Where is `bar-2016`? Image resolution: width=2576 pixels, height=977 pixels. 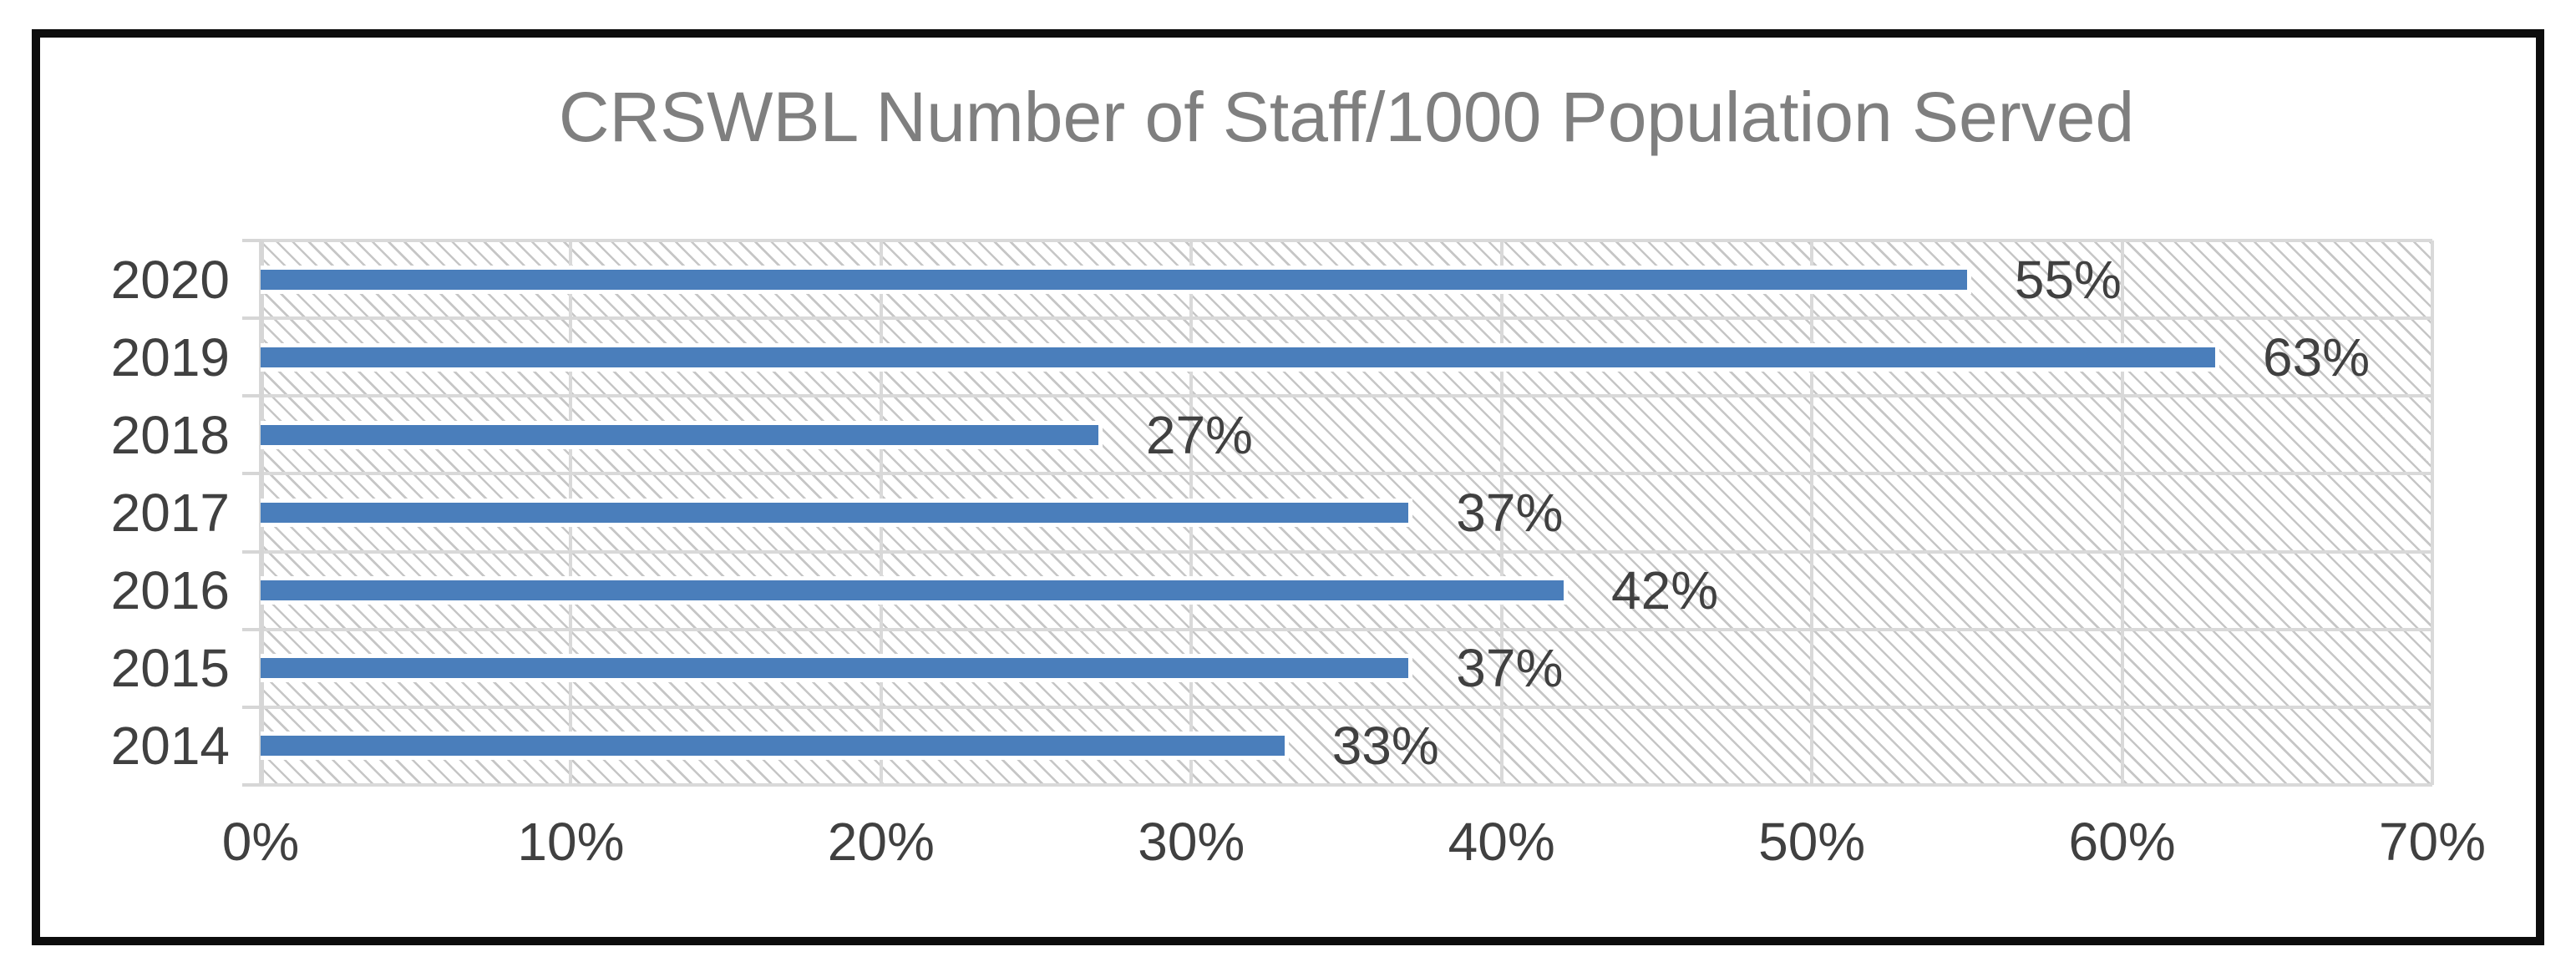 bar-2016 is located at coordinates (914, 590).